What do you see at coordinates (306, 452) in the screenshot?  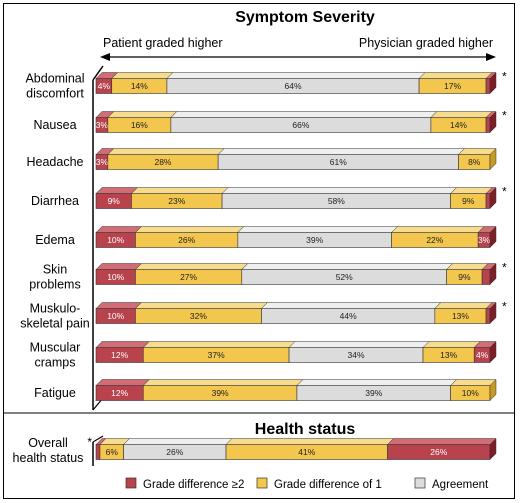 I see `health-bar-data-label: 41%` at bounding box center [306, 452].